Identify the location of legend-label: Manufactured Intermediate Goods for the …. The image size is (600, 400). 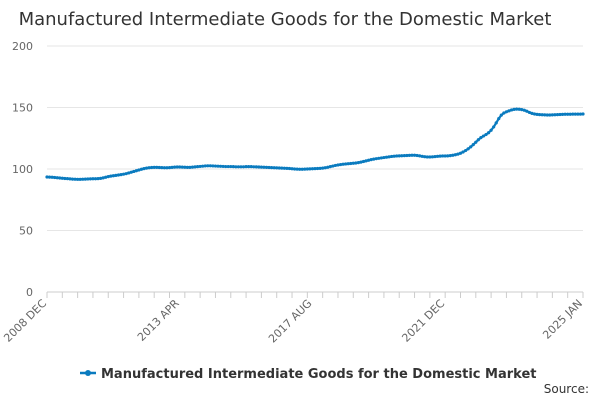
(318, 374).